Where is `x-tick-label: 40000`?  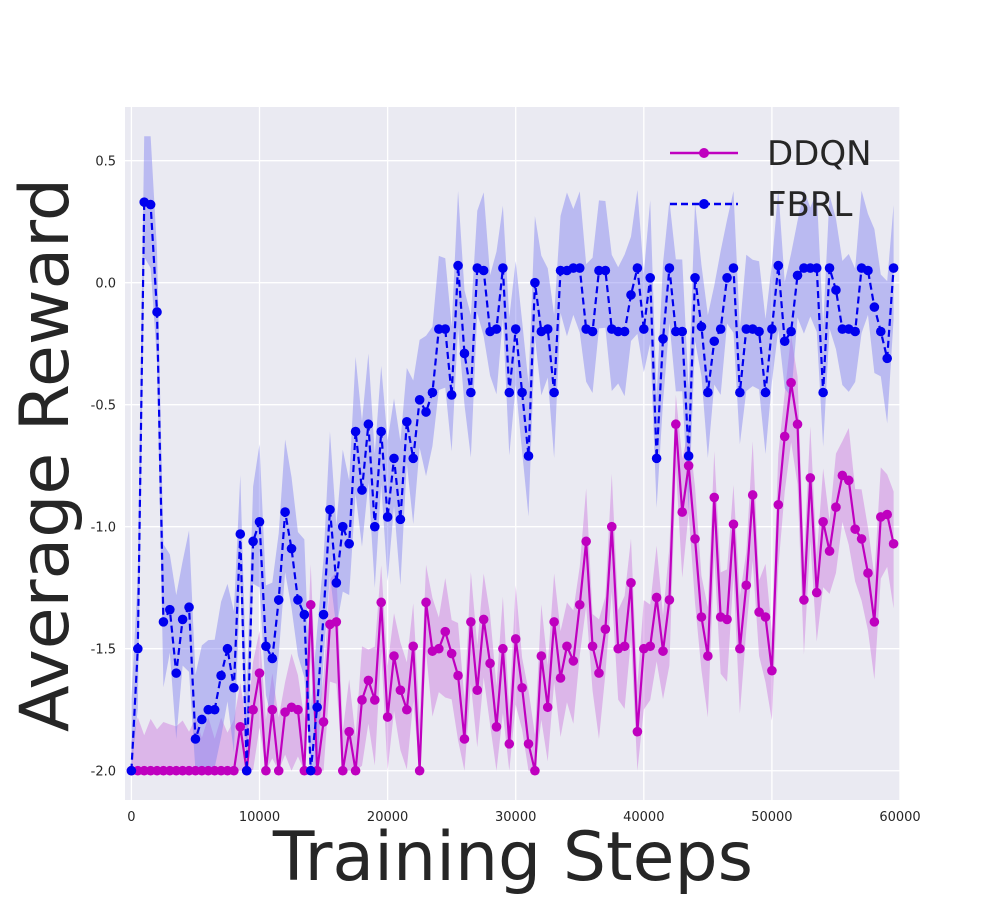
x-tick-label: 40000 is located at coordinates (643, 817).